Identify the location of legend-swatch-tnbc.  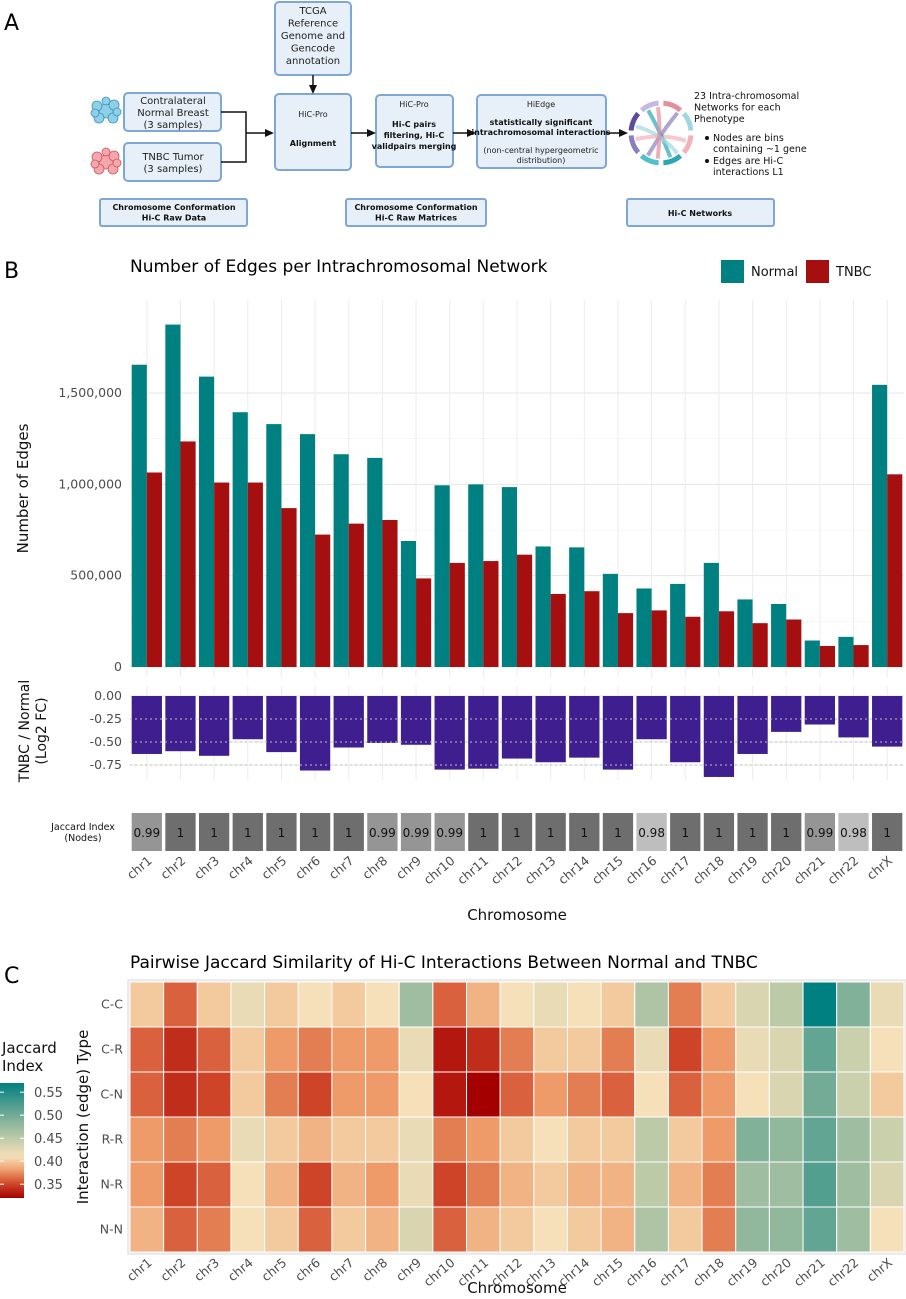
(817, 271).